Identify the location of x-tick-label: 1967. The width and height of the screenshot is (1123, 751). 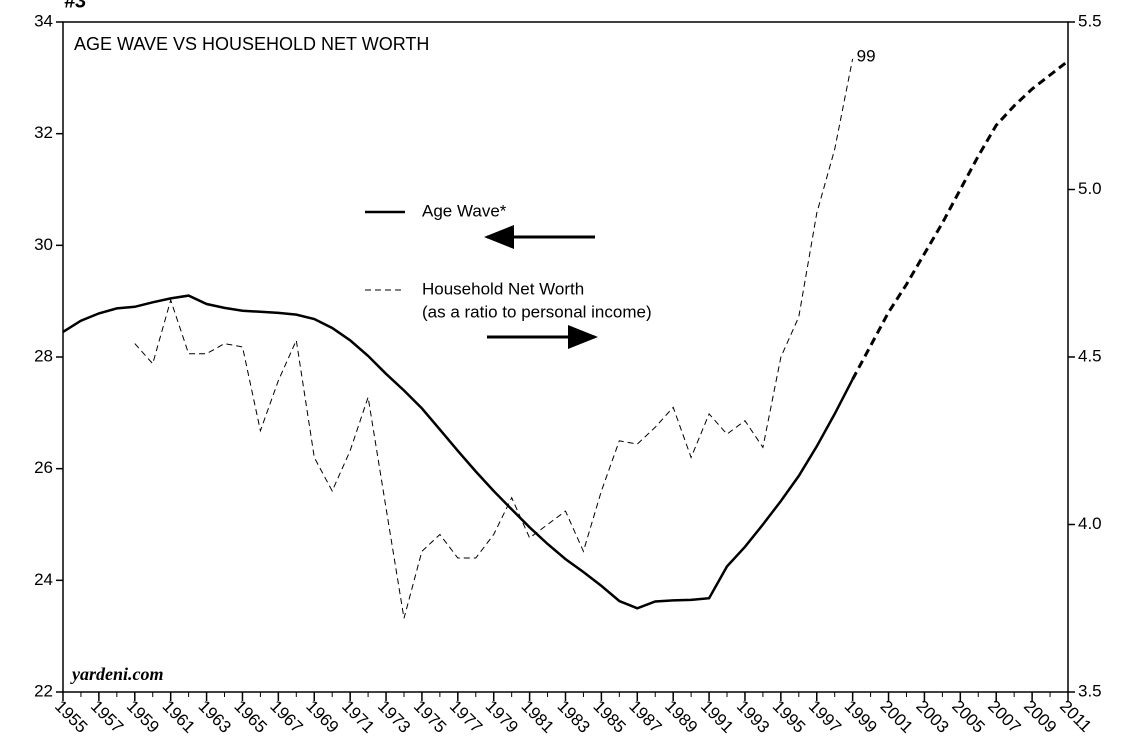
(286, 717).